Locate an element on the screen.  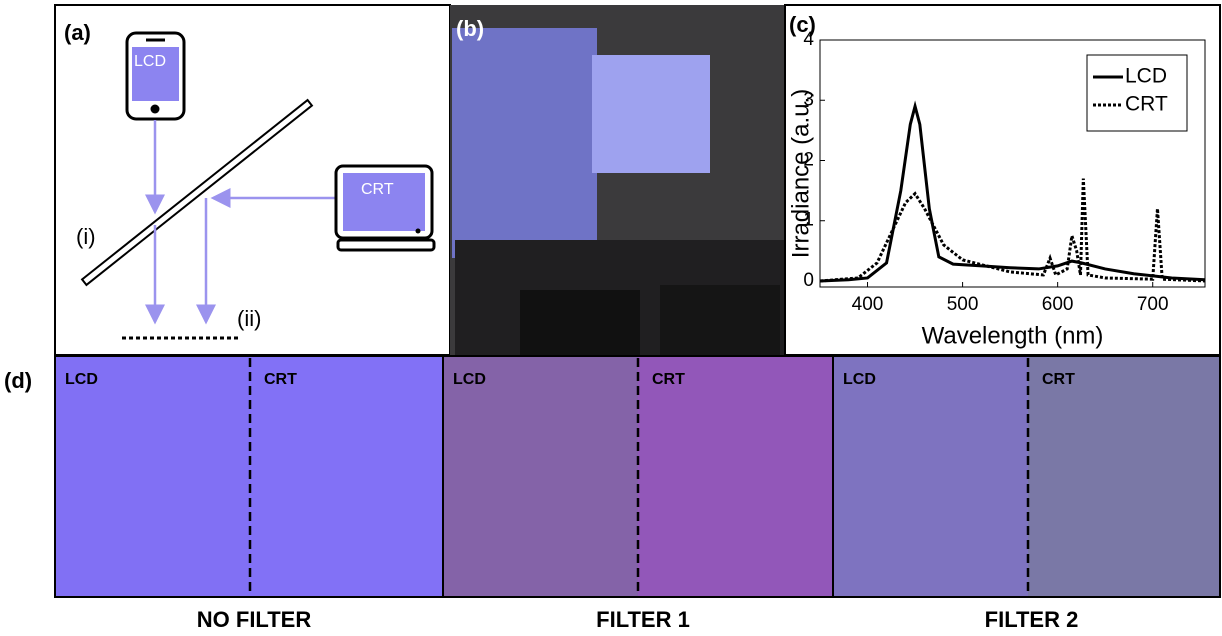
panel-label: (d) is located at coordinates (18, 380).